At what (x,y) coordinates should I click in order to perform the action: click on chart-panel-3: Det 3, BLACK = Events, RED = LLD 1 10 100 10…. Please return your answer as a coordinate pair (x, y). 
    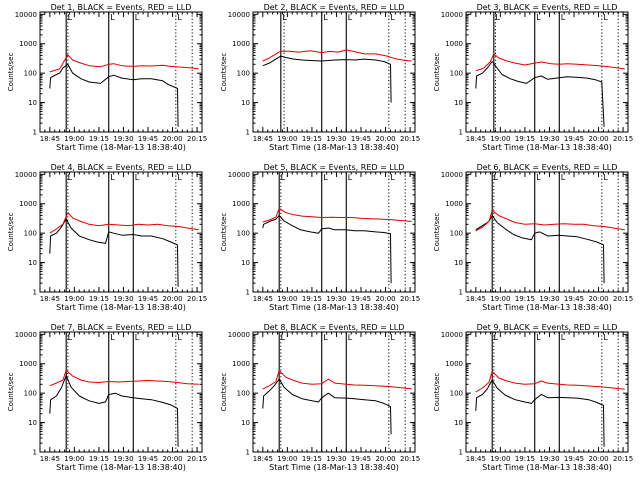
    Looking at the image, I should click on (533, 77).